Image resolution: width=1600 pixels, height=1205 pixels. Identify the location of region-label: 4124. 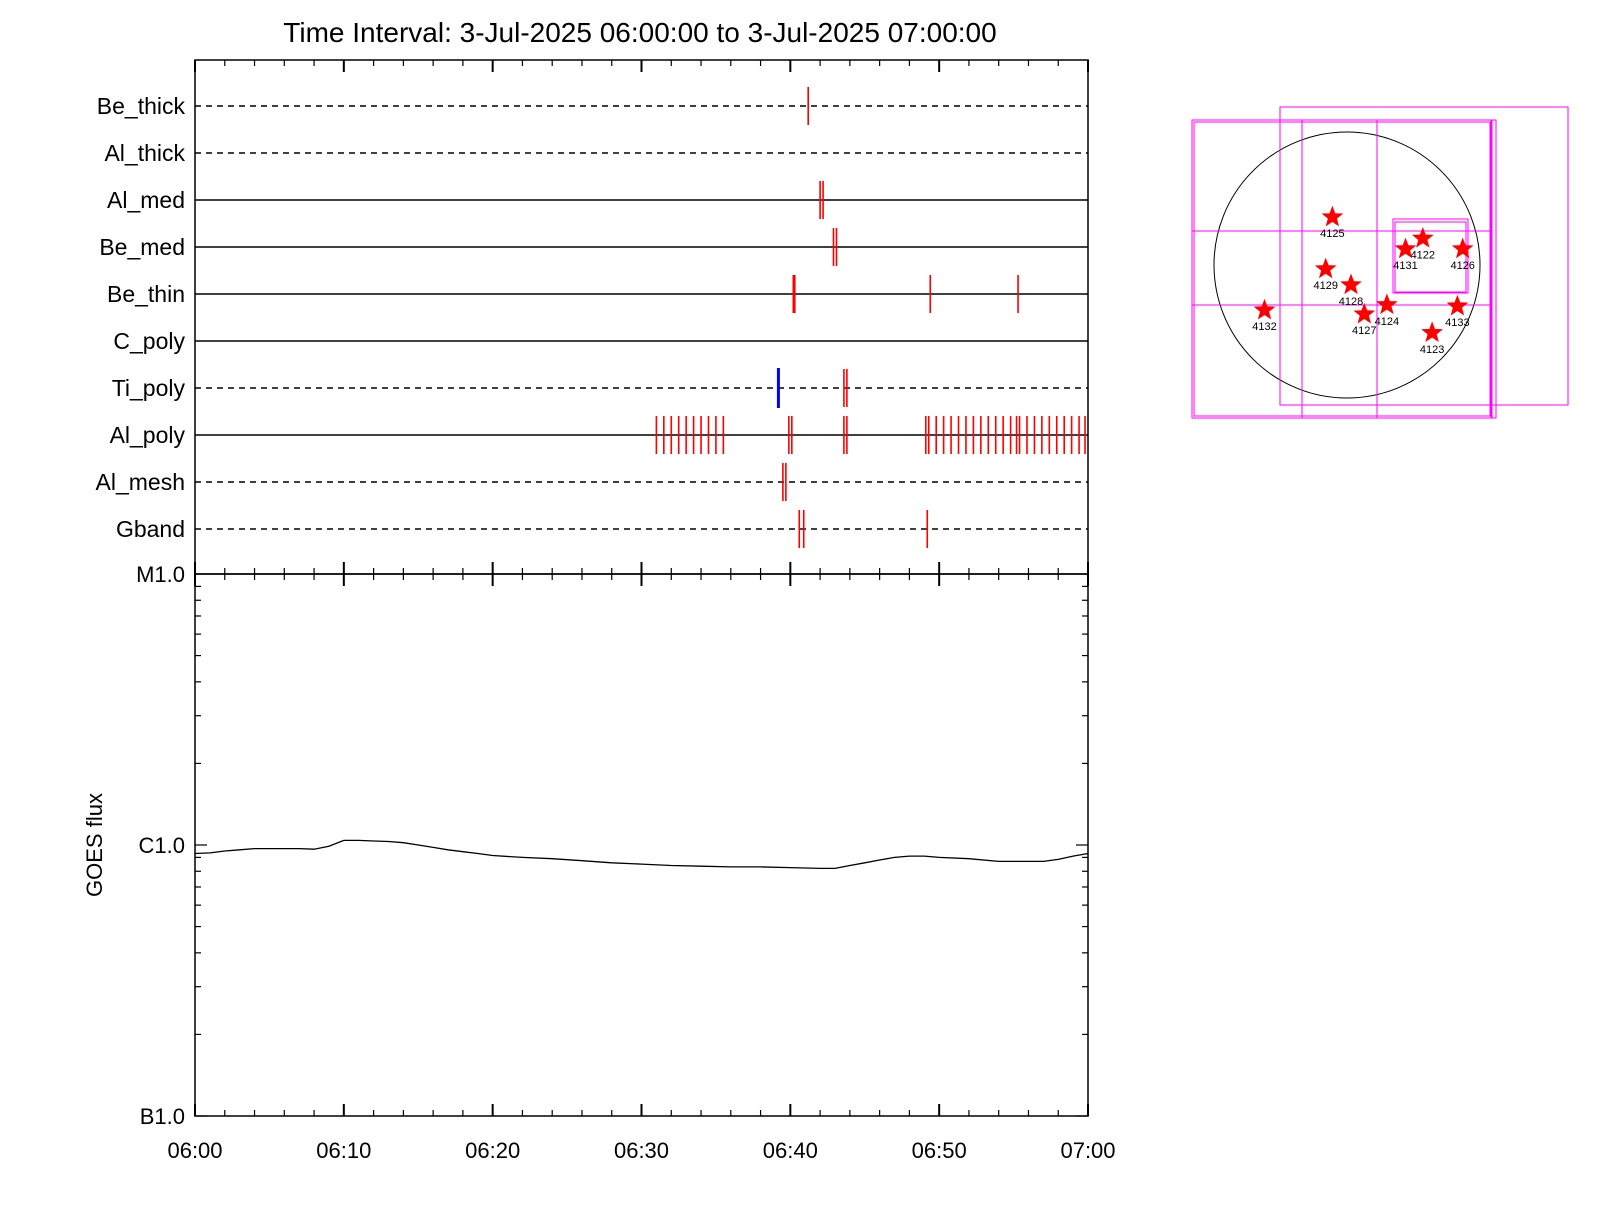
(1387, 322).